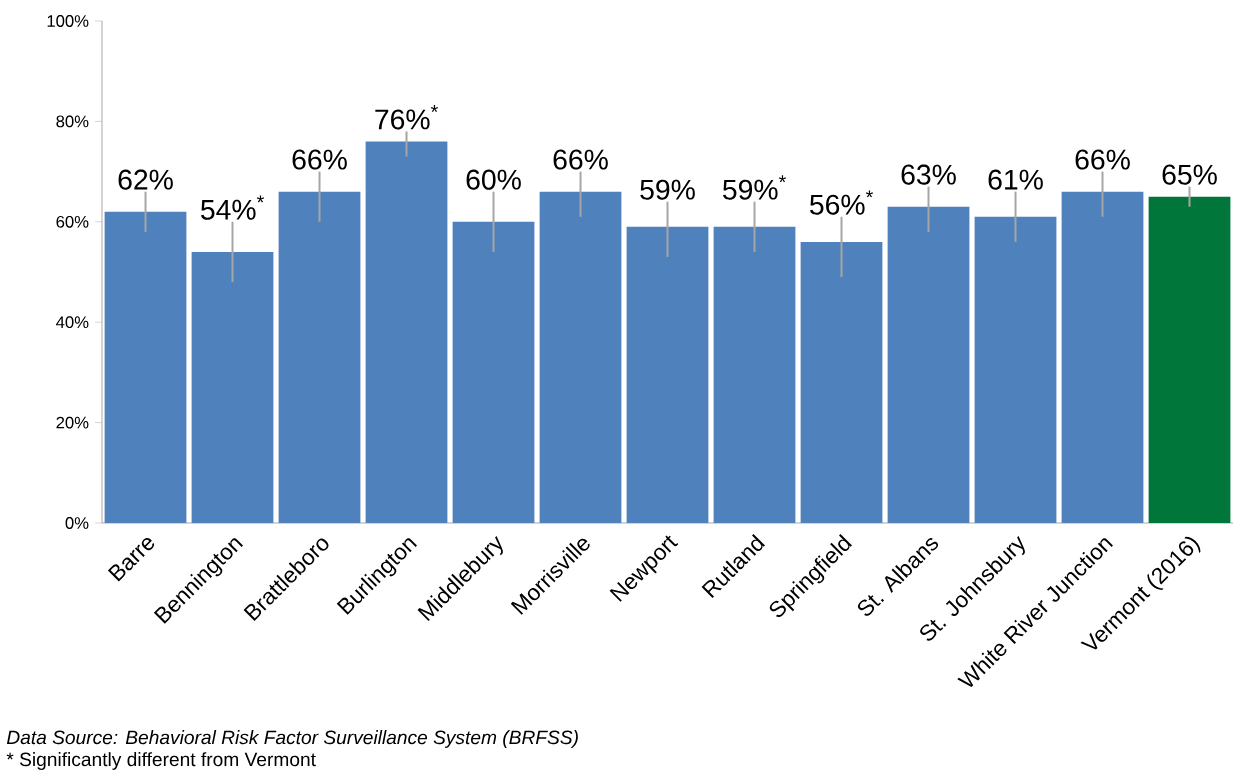  What do you see at coordinates (233, 207) in the screenshot?
I see `data-label: 54%$^{*}$` at bounding box center [233, 207].